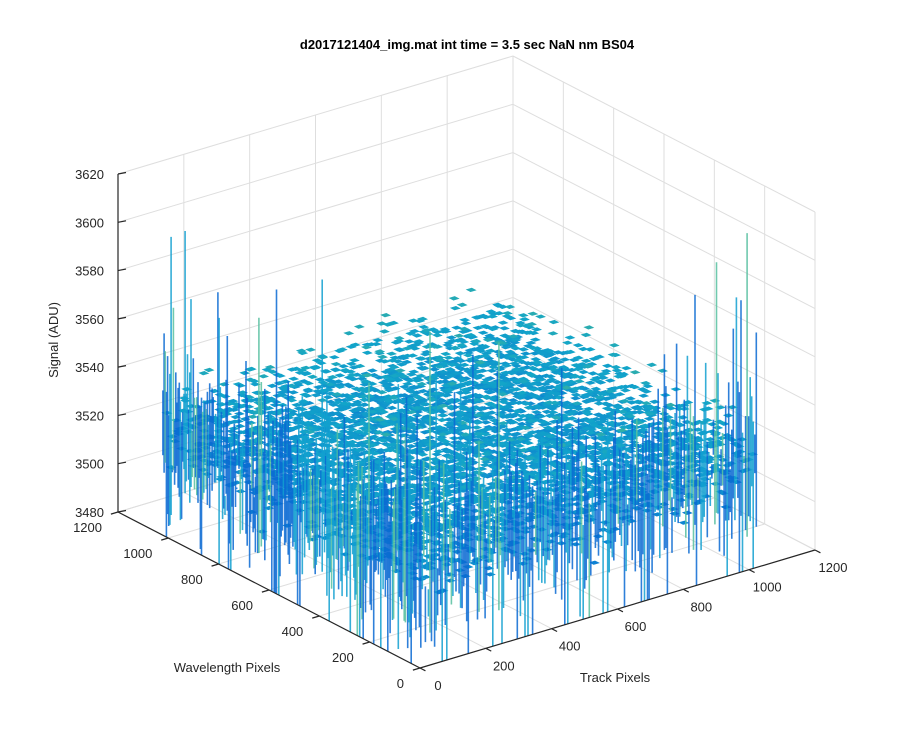  I want to click on z-tick-label: 3540, so click(89, 367).